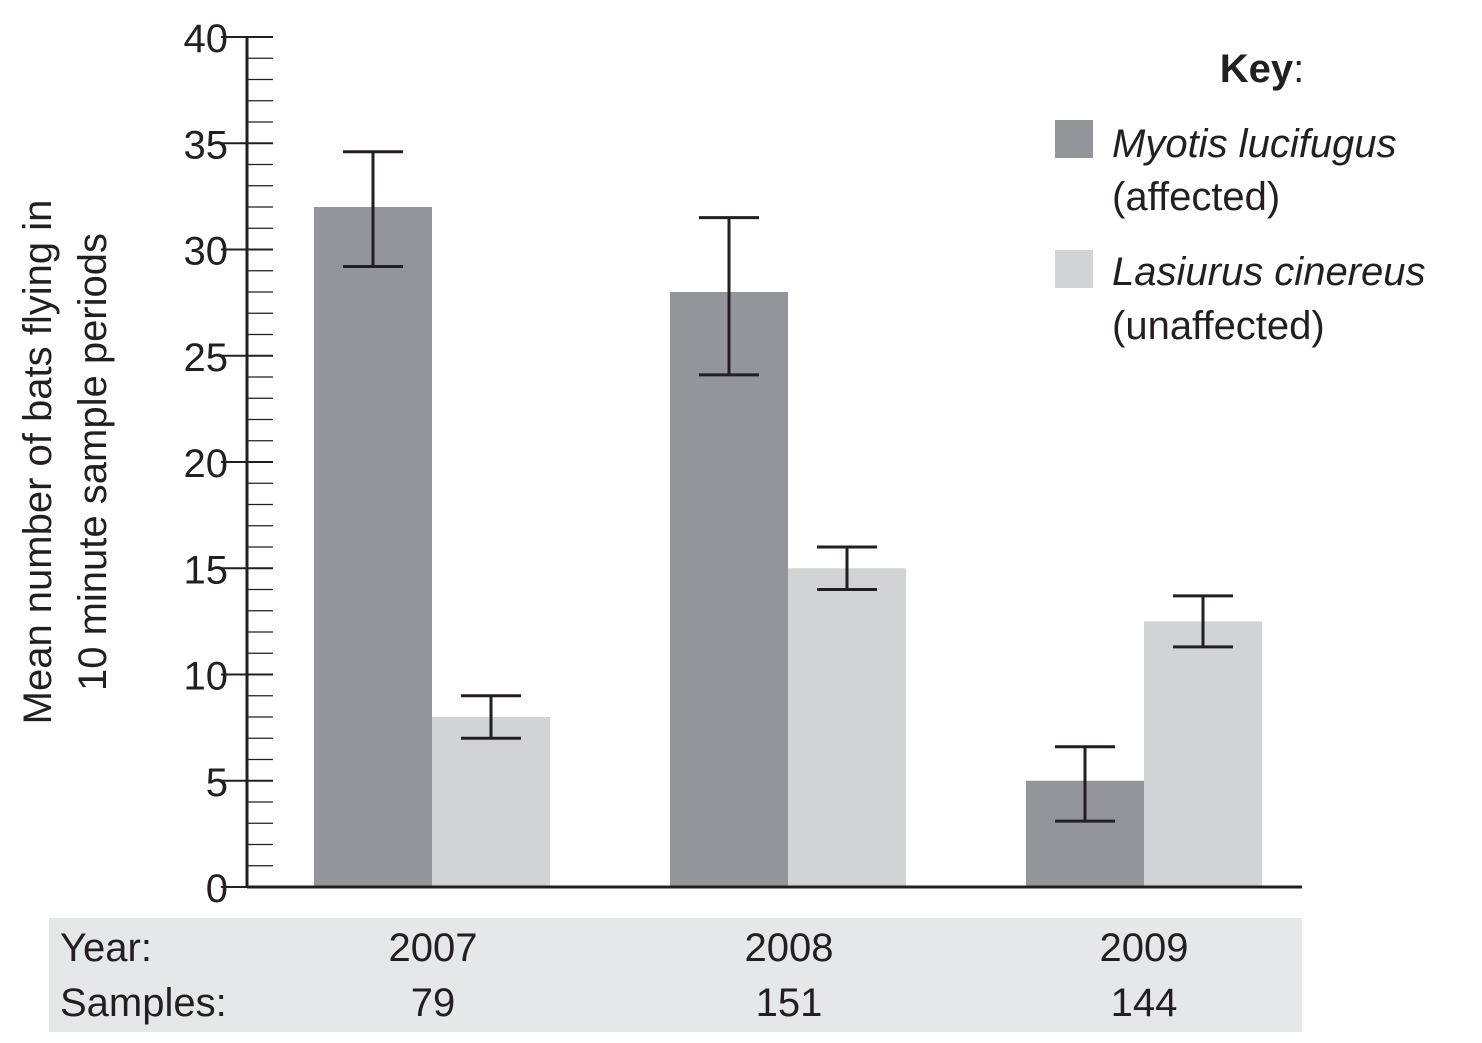  What do you see at coordinates (373, 547) in the screenshot?
I see `bar-0-2007` at bounding box center [373, 547].